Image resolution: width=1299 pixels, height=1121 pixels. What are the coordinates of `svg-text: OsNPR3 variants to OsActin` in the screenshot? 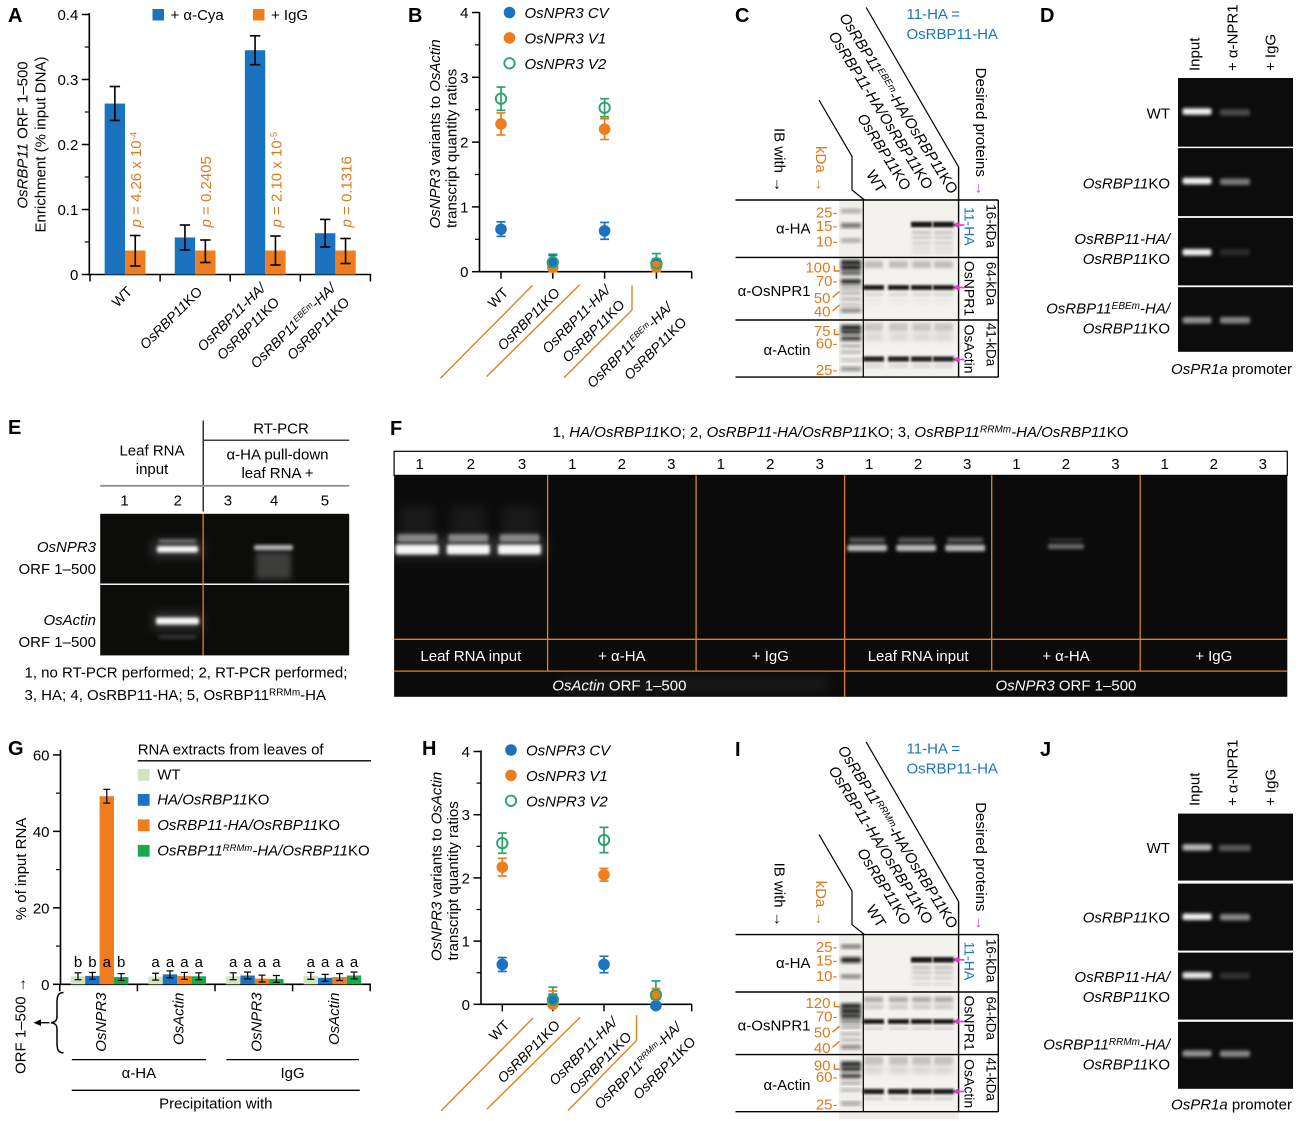 It's located at (437, 866).